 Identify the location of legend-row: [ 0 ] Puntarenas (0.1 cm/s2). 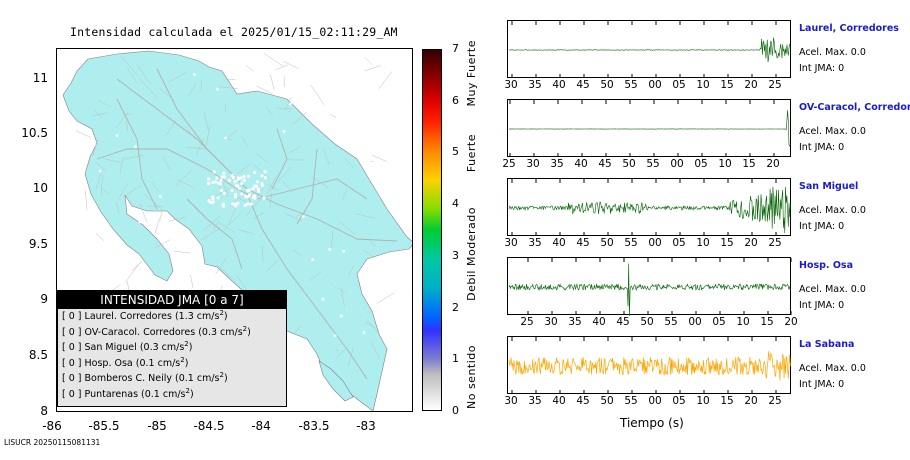
(172, 395).